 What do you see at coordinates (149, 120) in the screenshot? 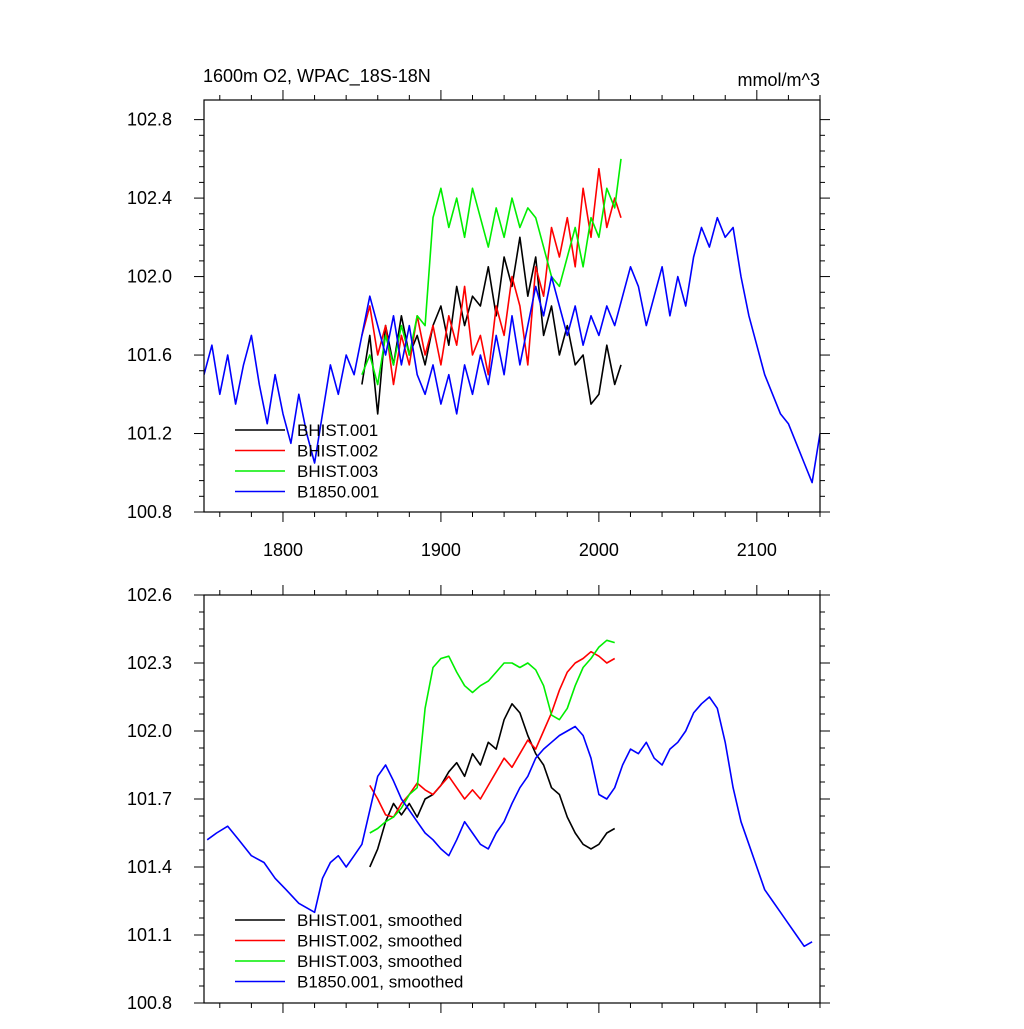
I see `y-tick-label: 102.8` at bounding box center [149, 120].